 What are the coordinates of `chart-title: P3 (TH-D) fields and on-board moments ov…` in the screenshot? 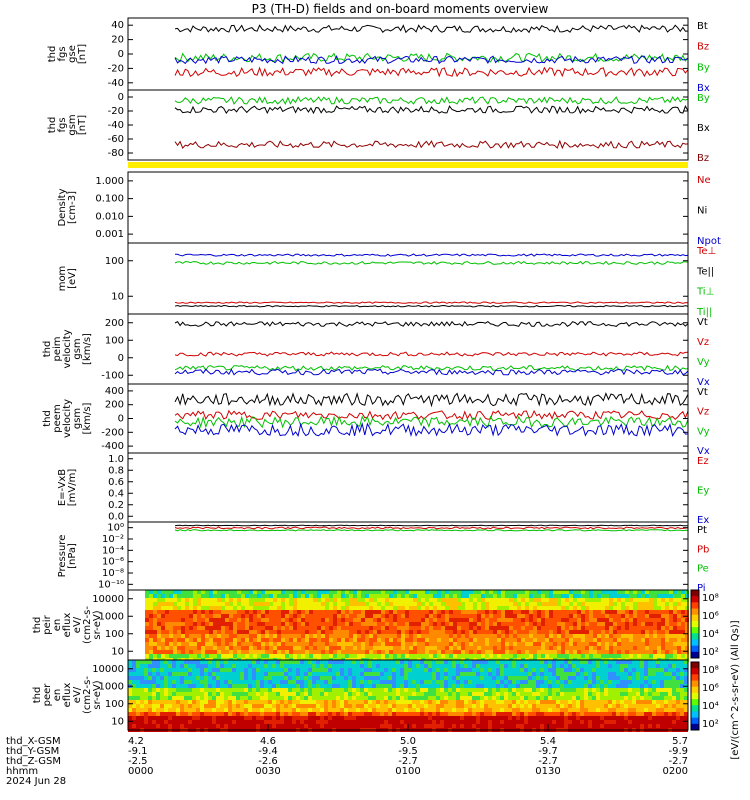 It's located at (400, 9).